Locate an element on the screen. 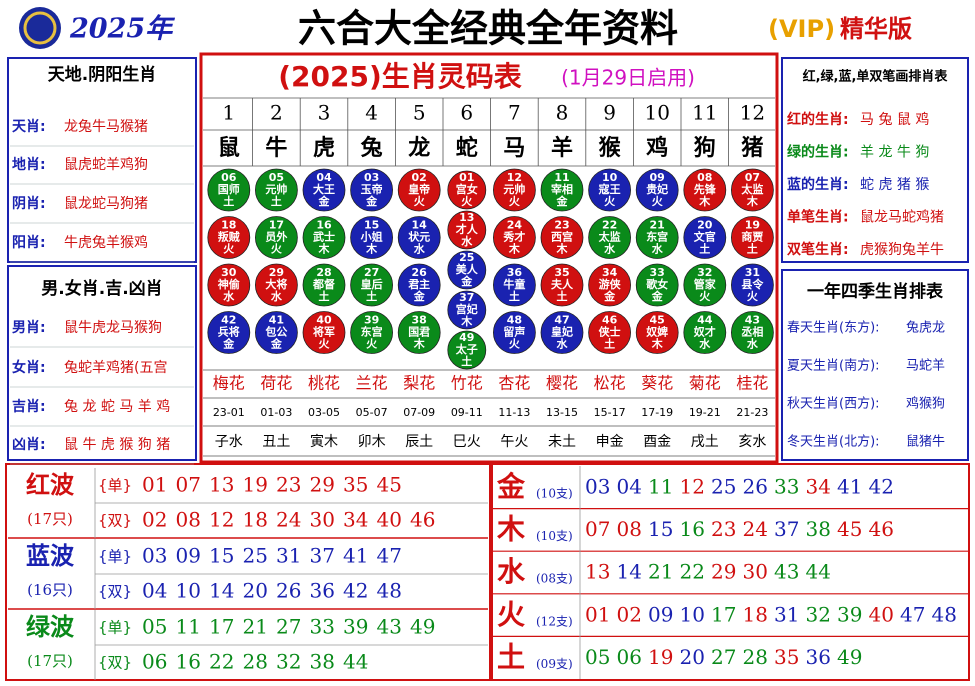  ball-name: 神偷 is located at coordinates (229, 284).